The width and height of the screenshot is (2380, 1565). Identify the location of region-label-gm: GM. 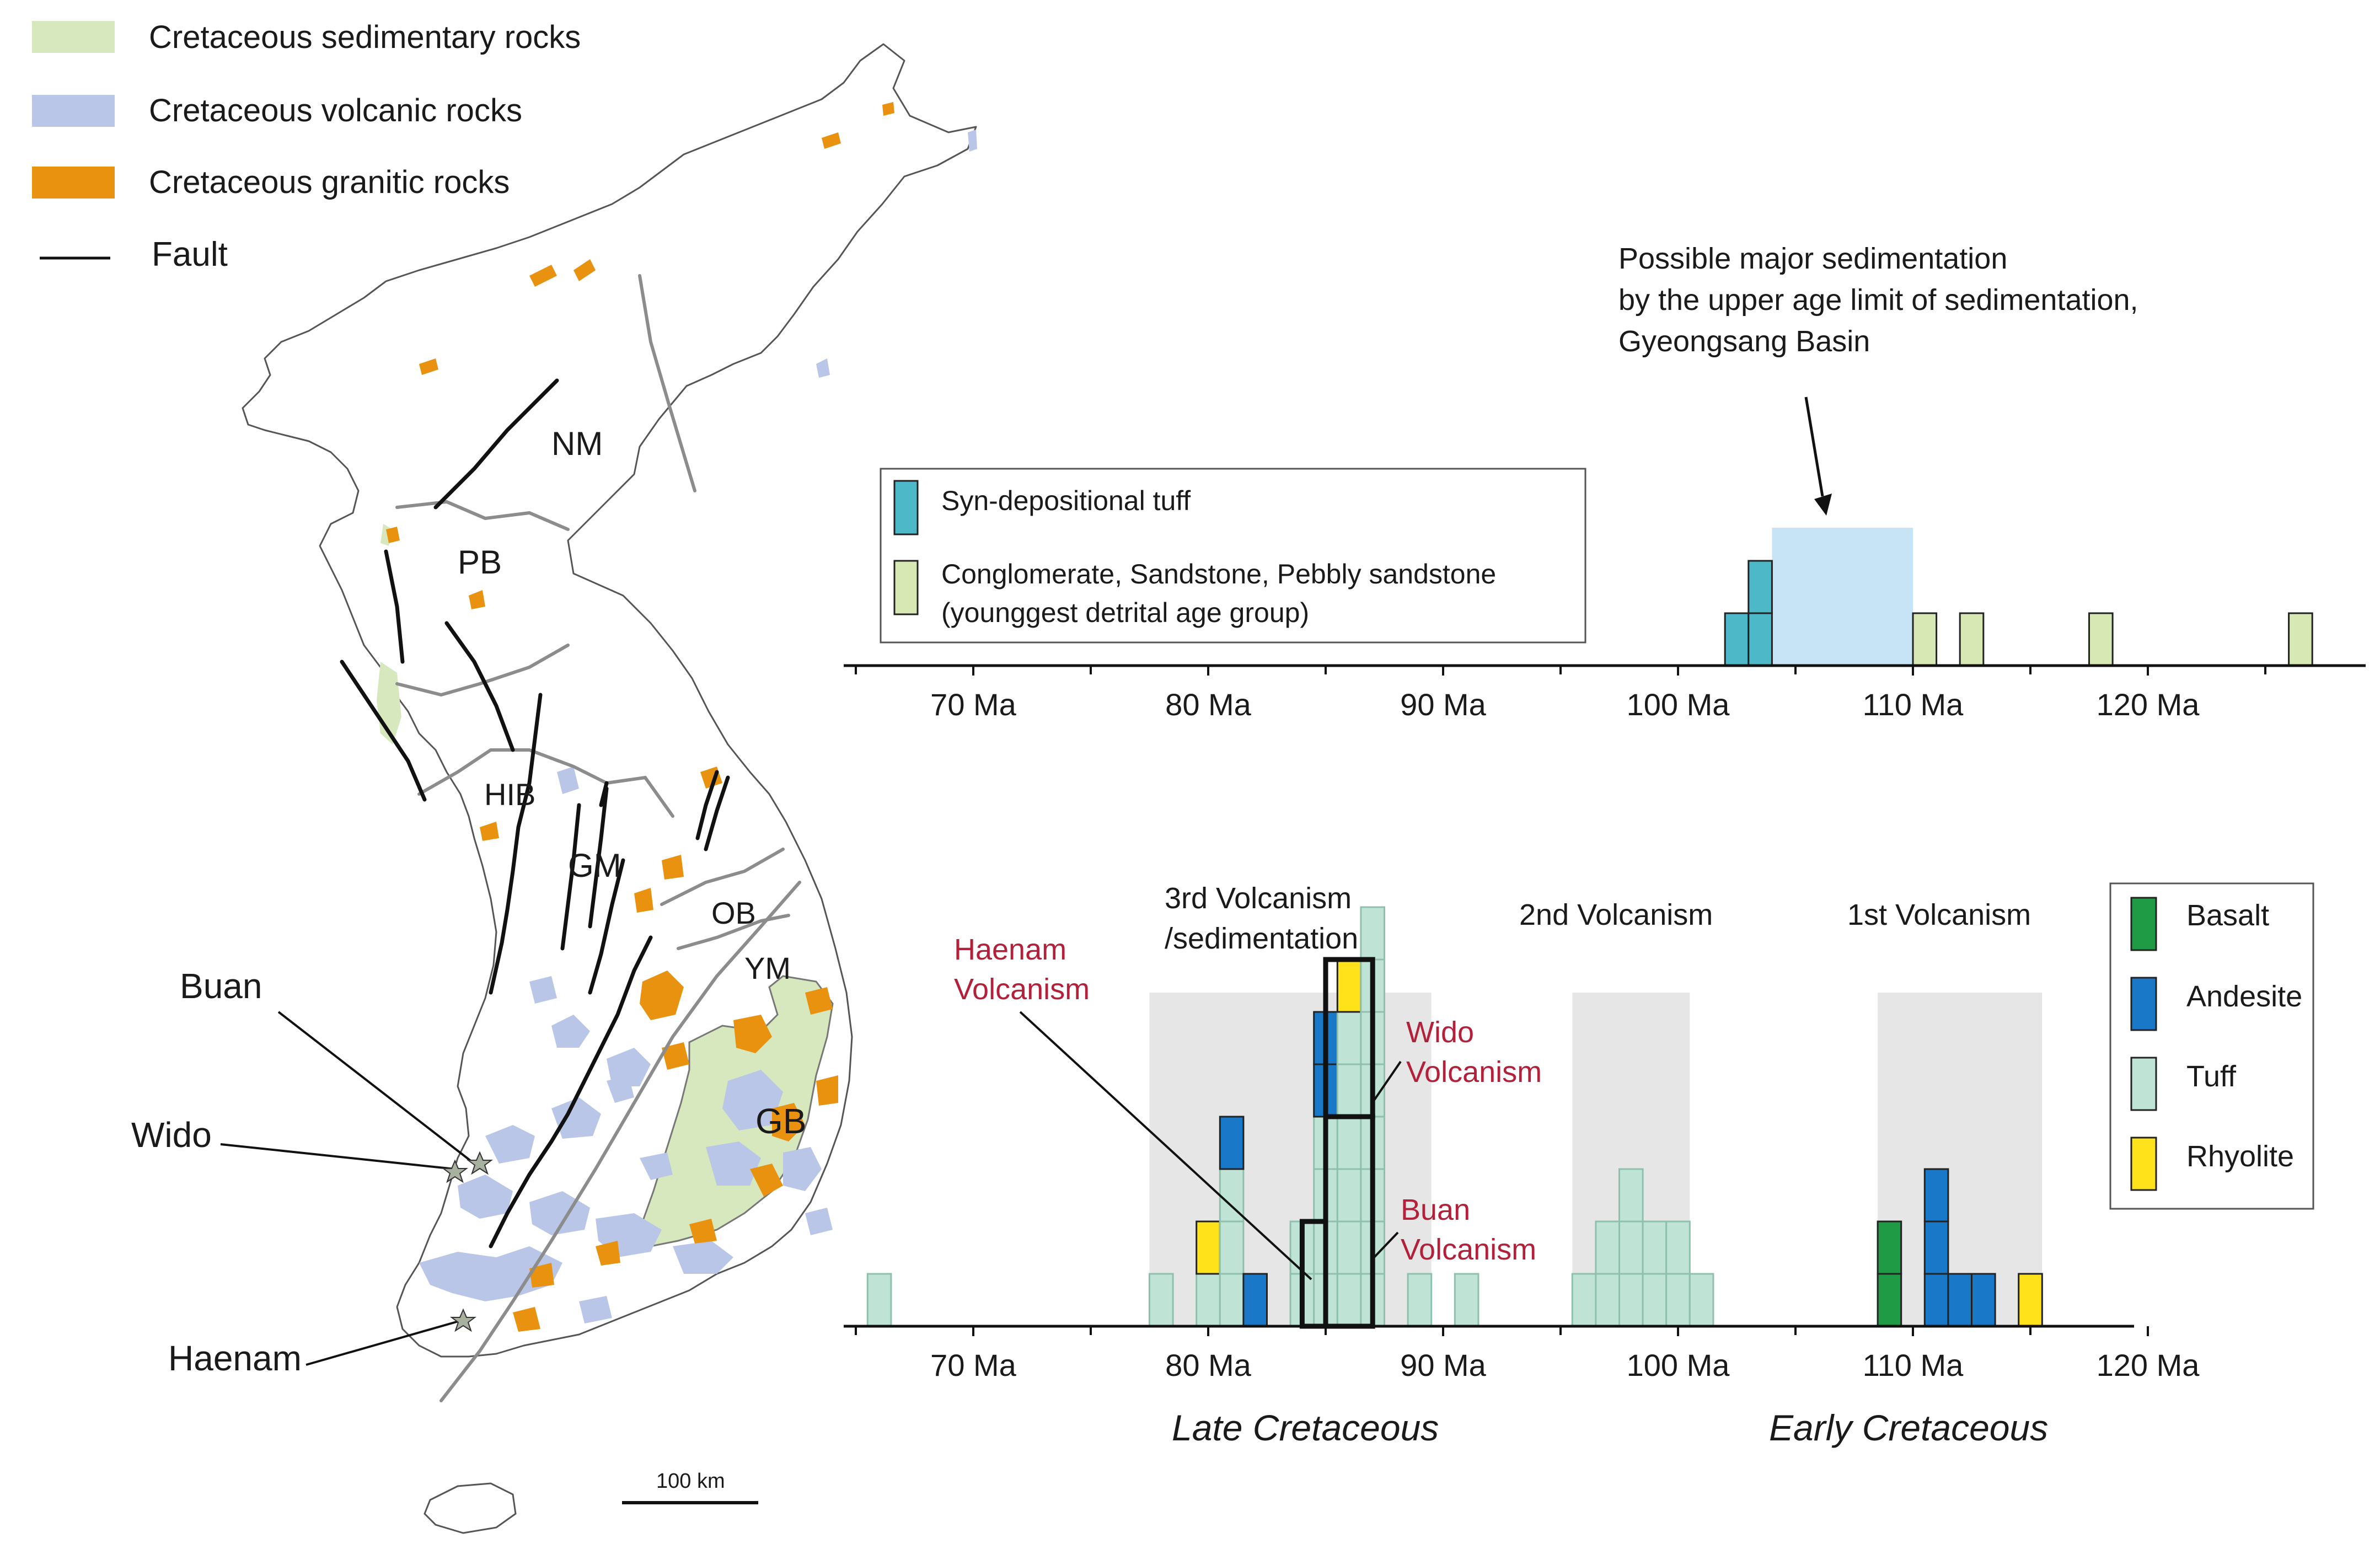
(594, 865).